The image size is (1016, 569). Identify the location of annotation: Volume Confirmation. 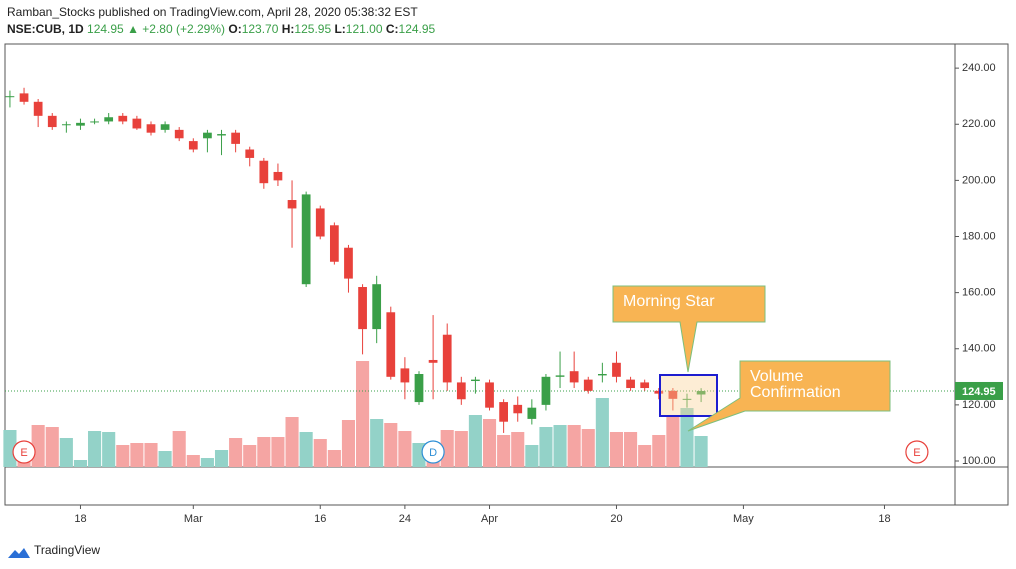
(795, 384).